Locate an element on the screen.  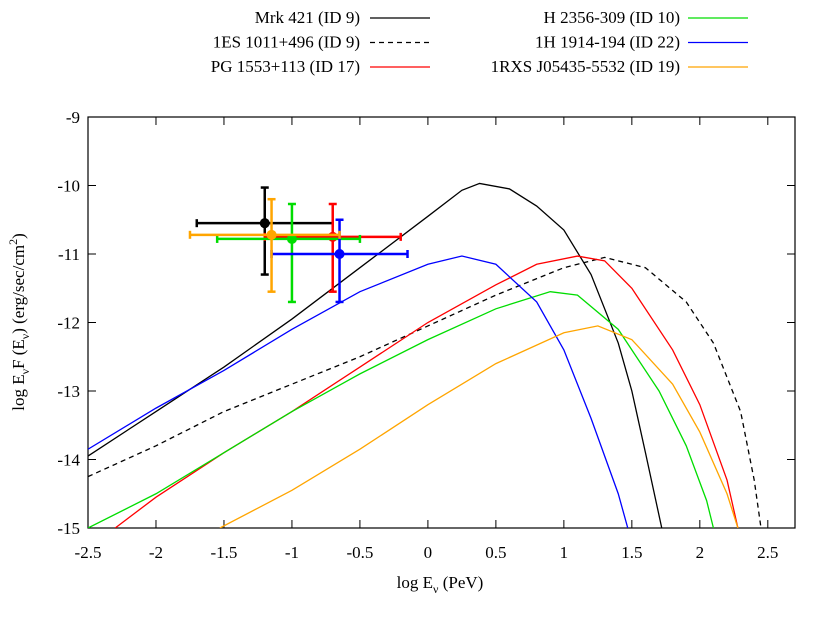
x-axis-label: log Eν (PeV) is located at coordinates (440, 584).